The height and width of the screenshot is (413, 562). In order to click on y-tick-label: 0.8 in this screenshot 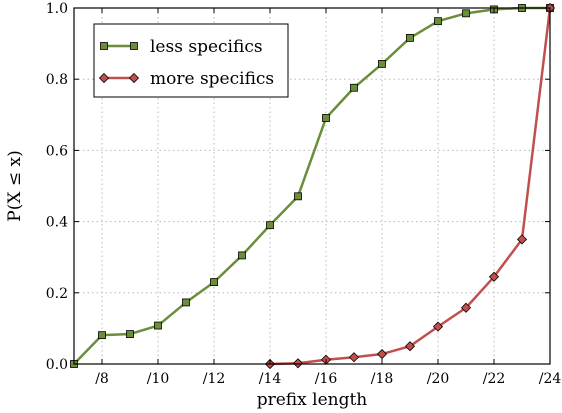, I will do `click(57, 80)`.